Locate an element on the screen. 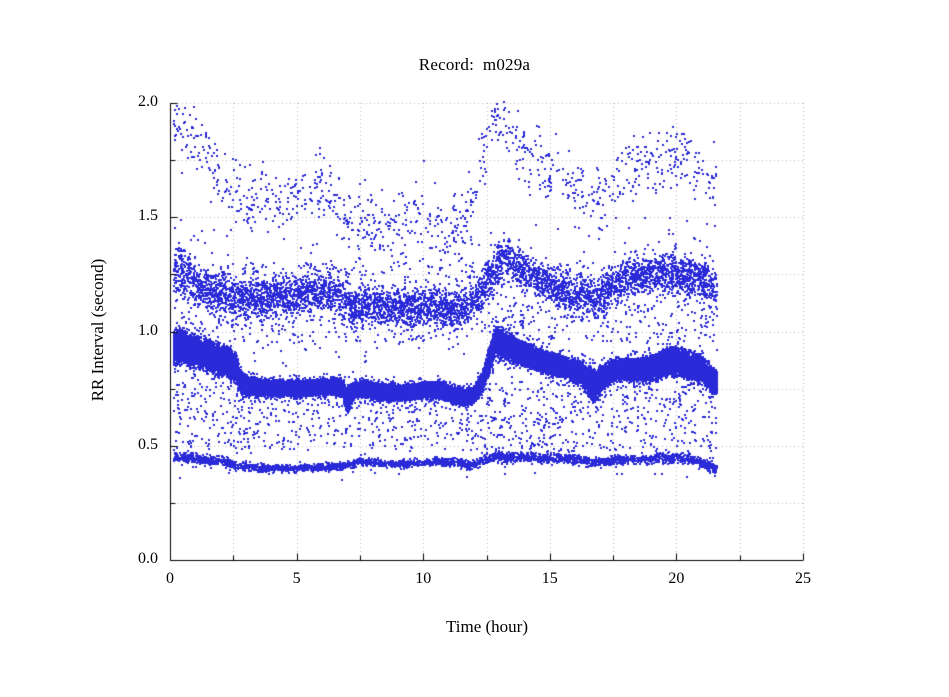 The height and width of the screenshot is (697, 949). y-tick-label: 1.0 is located at coordinates (148, 330).